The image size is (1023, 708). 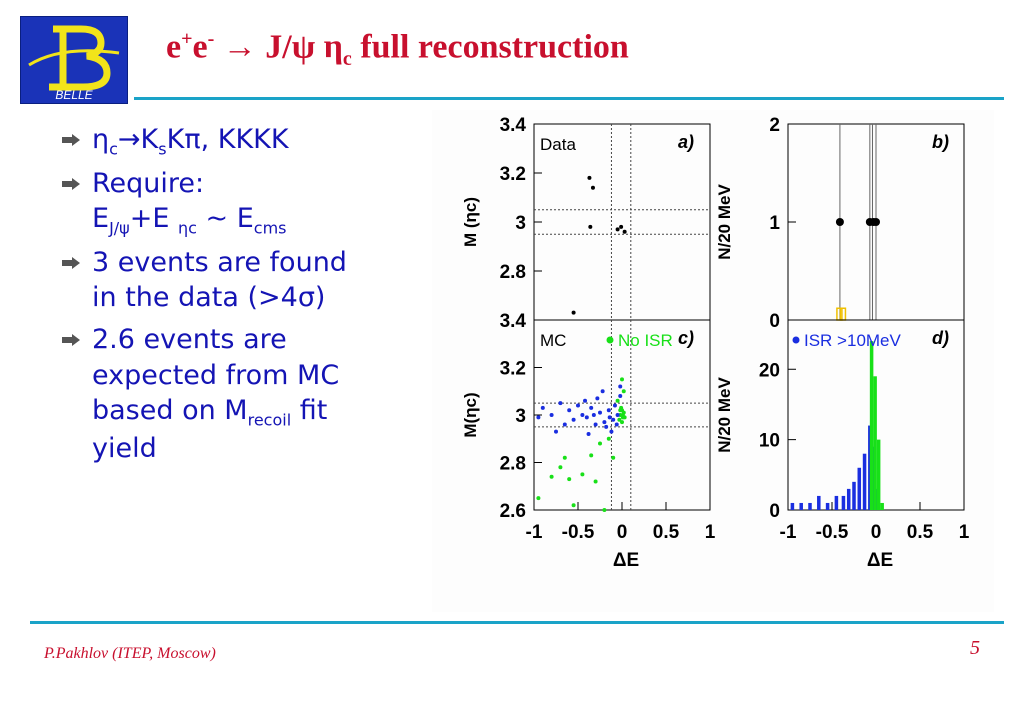 What do you see at coordinates (645, 340) in the screenshot?
I see `legend-label: No ISR` at bounding box center [645, 340].